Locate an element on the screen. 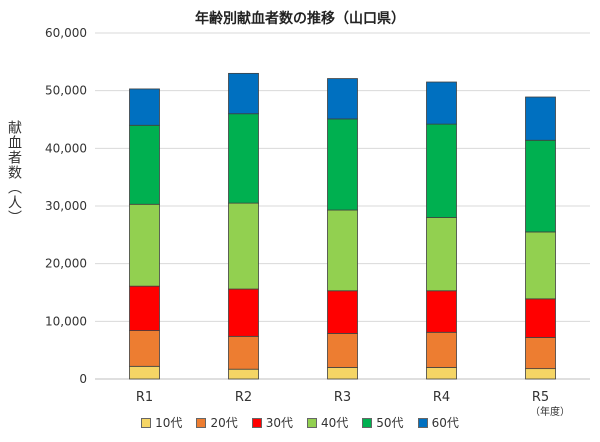 The image size is (600, 442). legend-item: 30代 is located at coordinates (272, 422).